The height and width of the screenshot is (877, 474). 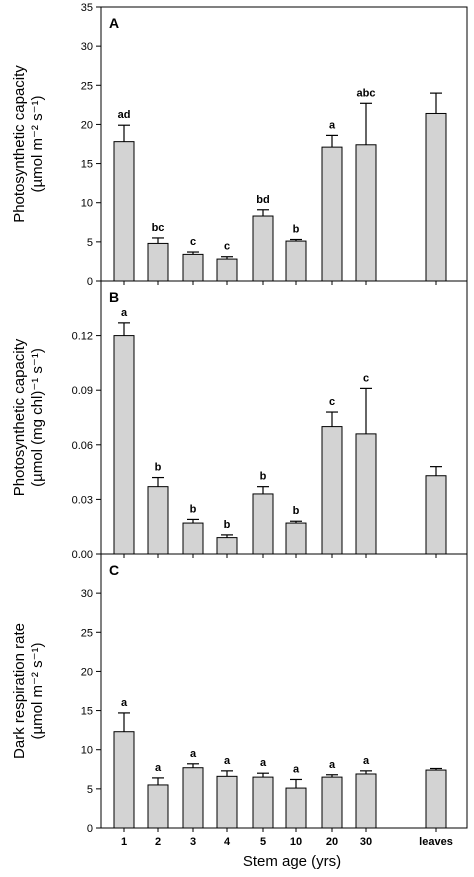 What do you see at coordinates (193, 842) in the screenshot?
I see `x-tick-label: 3` at bounding box center [193, 842].